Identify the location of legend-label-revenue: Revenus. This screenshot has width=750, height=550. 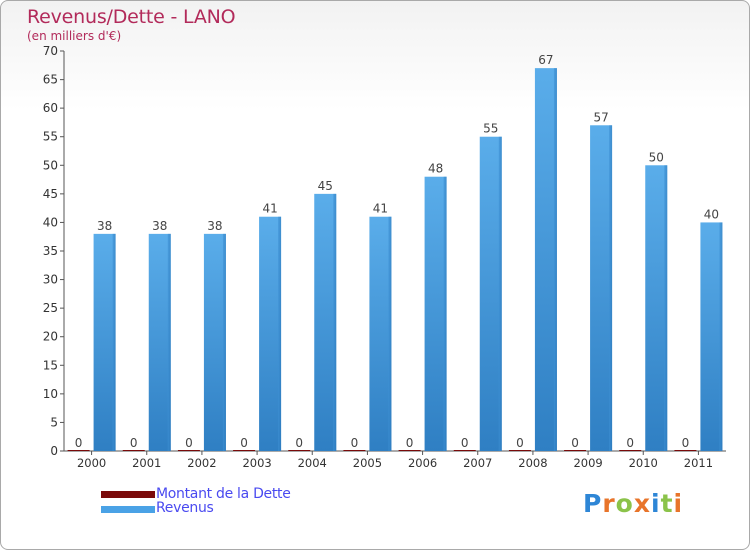
(185, 508).